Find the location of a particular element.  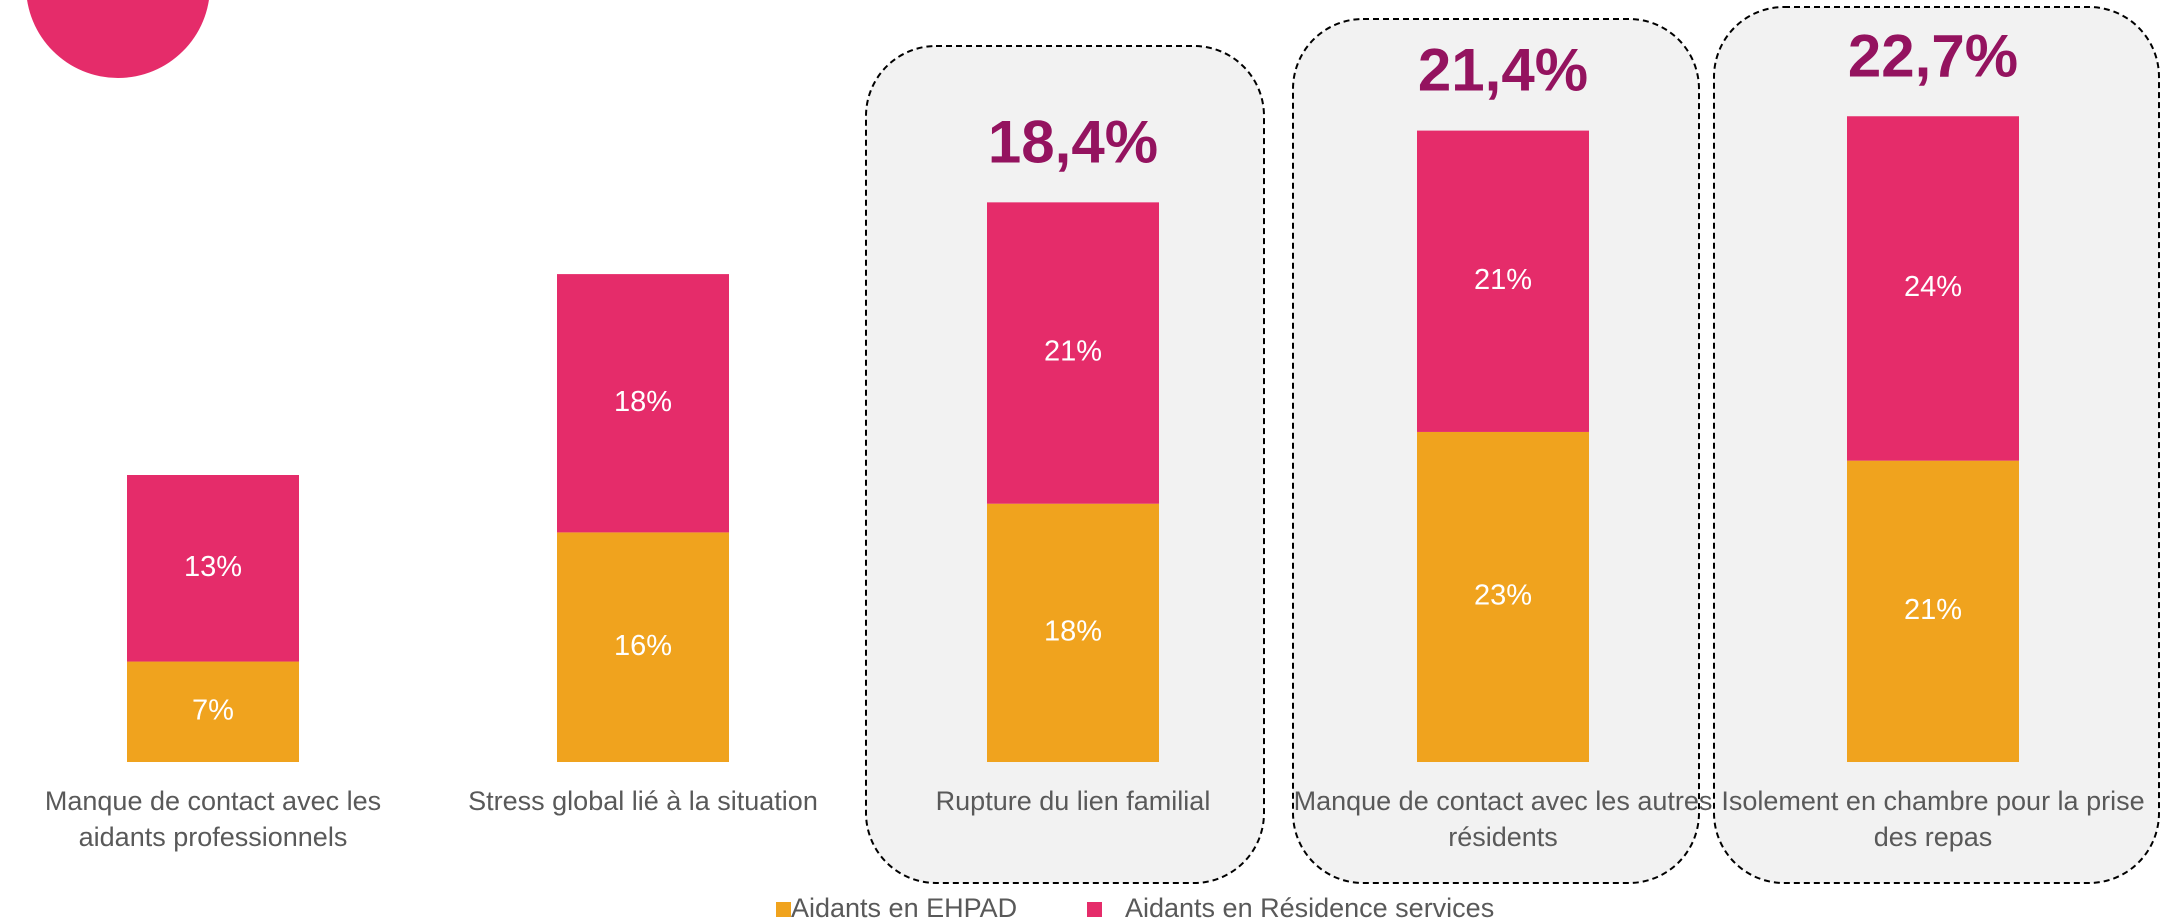

legend-label: Aidants en Résidence services is located at coordinates (1309, 908).